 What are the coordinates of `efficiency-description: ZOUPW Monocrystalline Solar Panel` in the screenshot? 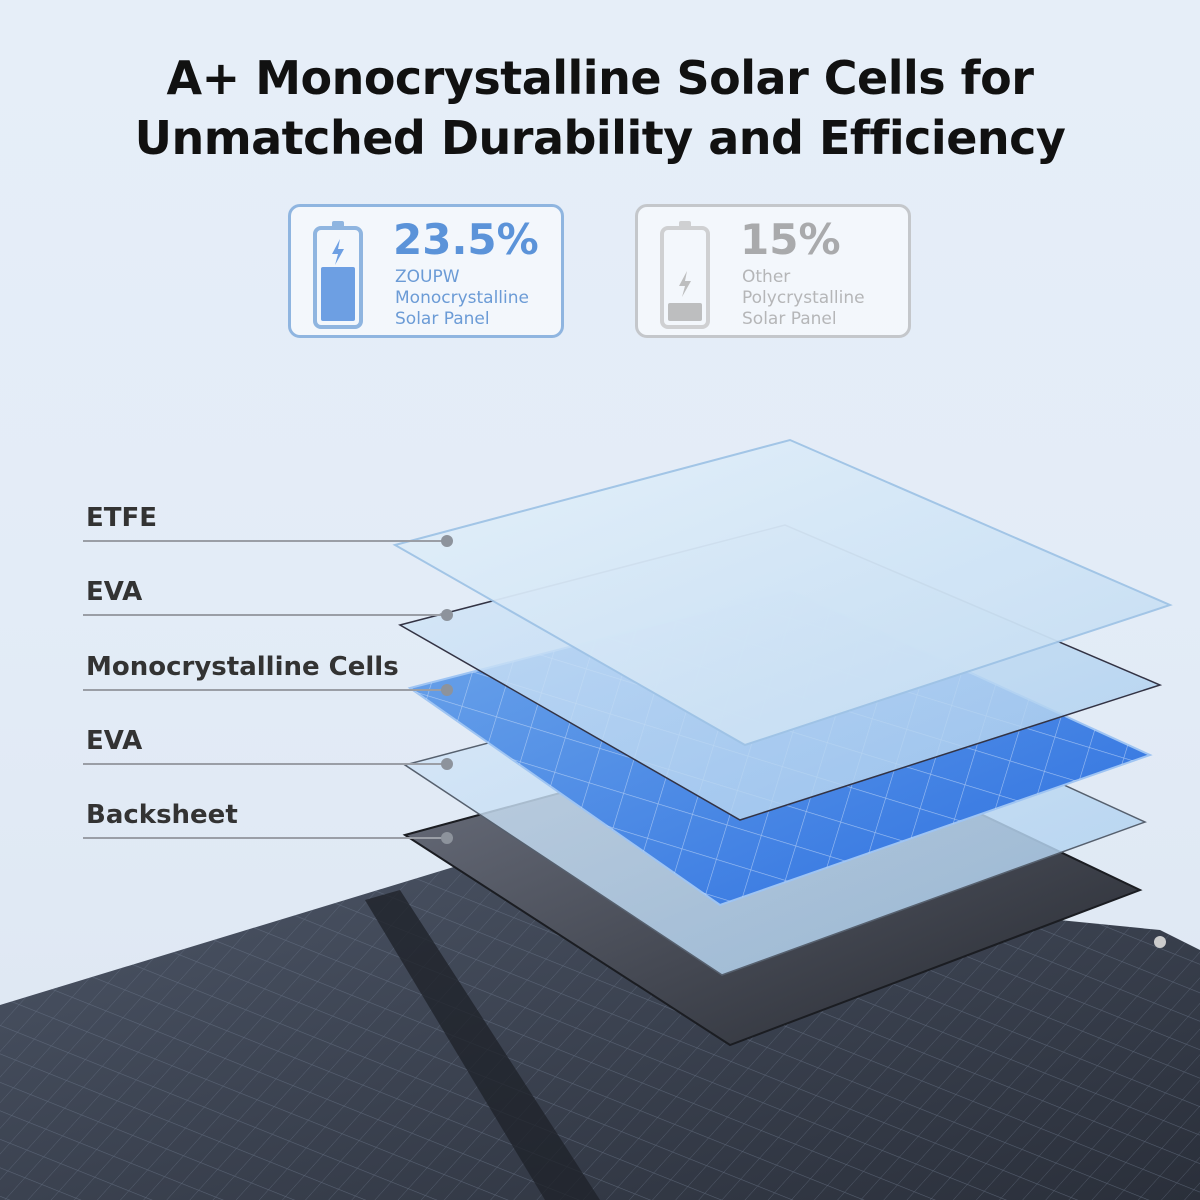 It's located at (462, 298).